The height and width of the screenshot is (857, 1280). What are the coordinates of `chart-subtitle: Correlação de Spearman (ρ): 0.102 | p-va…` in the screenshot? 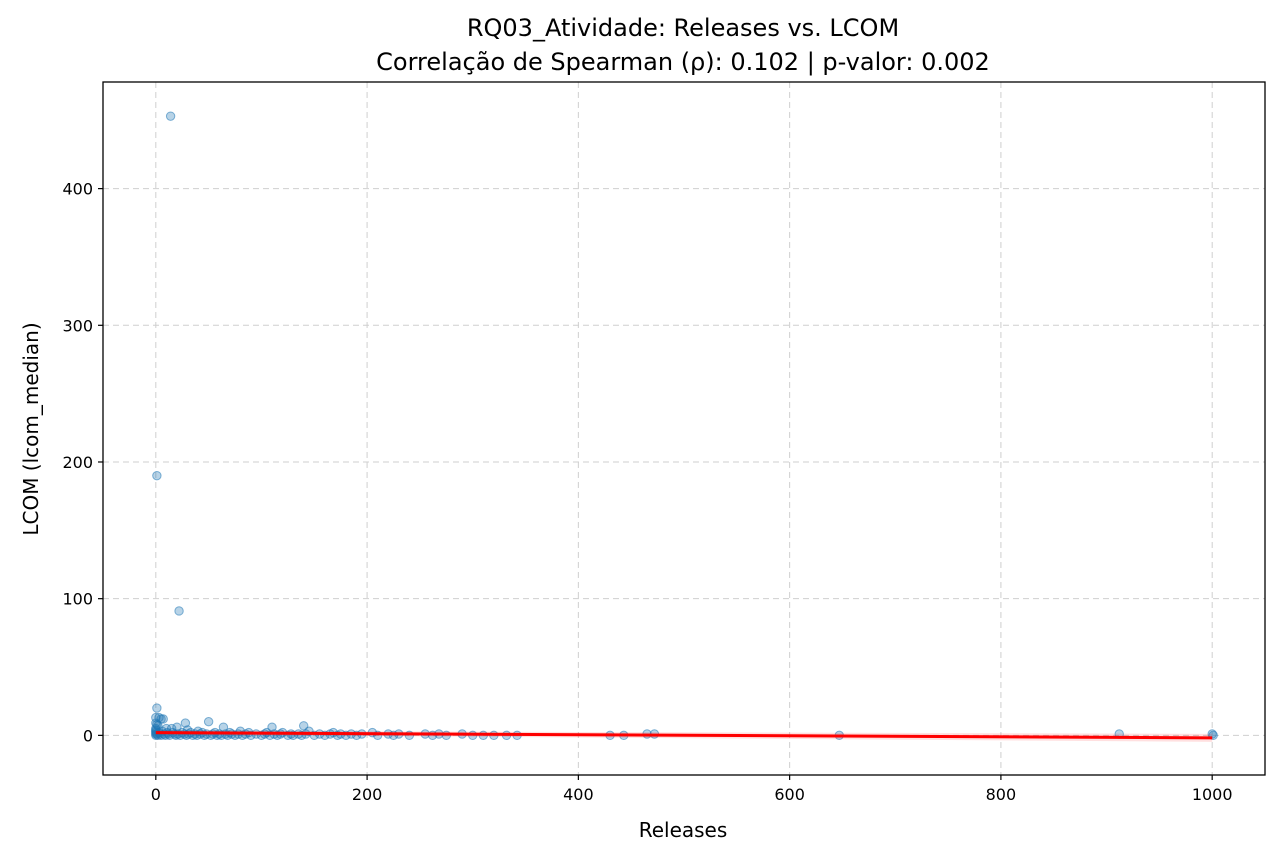 It's located at (683, 62).